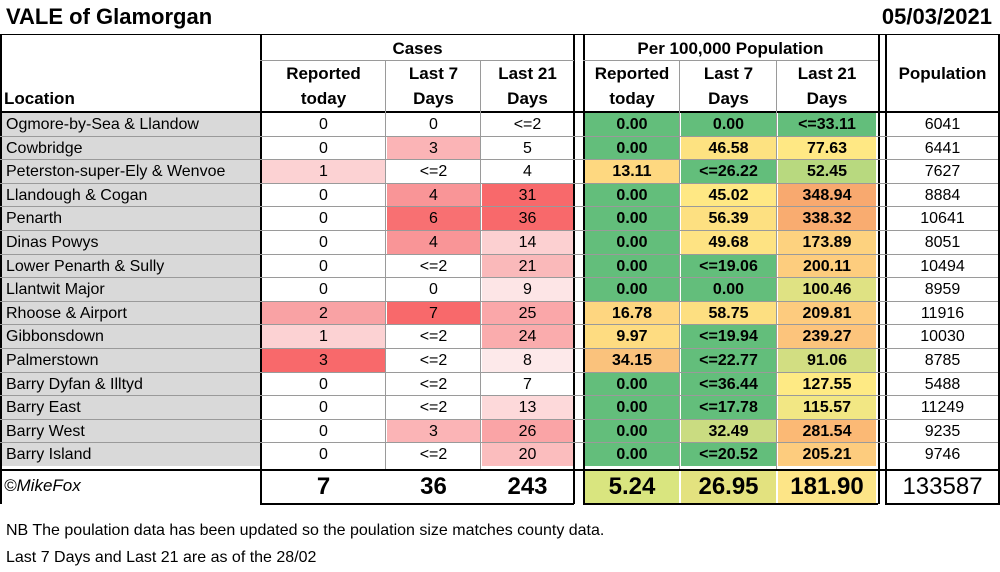  I want to click on value-cell-c-21: 13, so click(527, 407).